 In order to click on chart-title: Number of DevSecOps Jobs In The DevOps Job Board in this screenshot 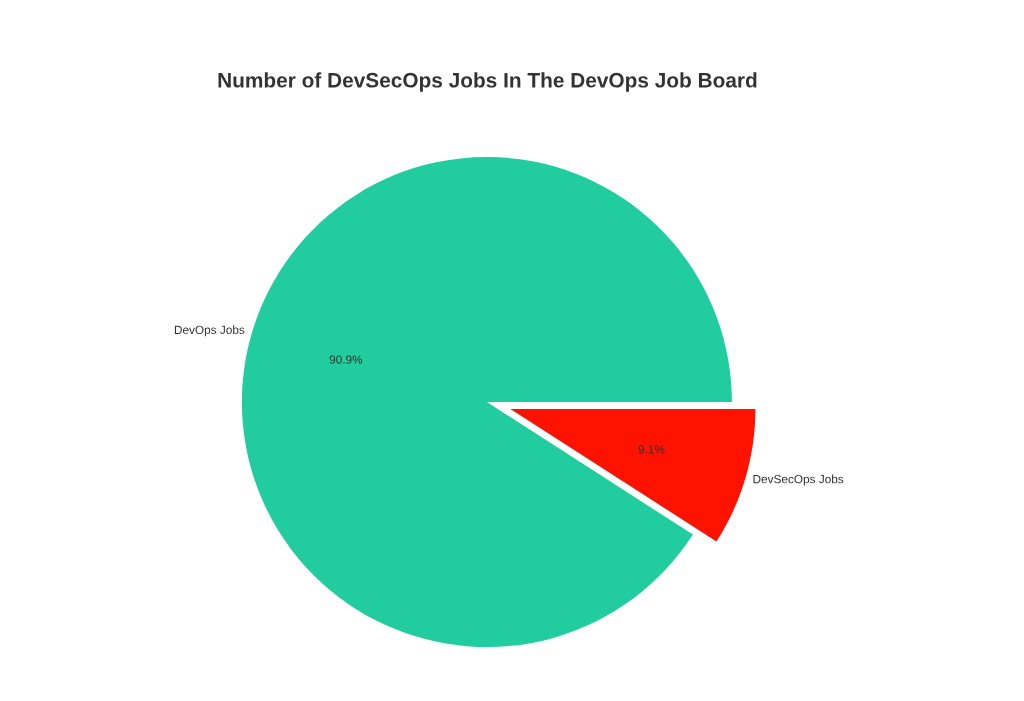, I will do `click(487, 82)`.